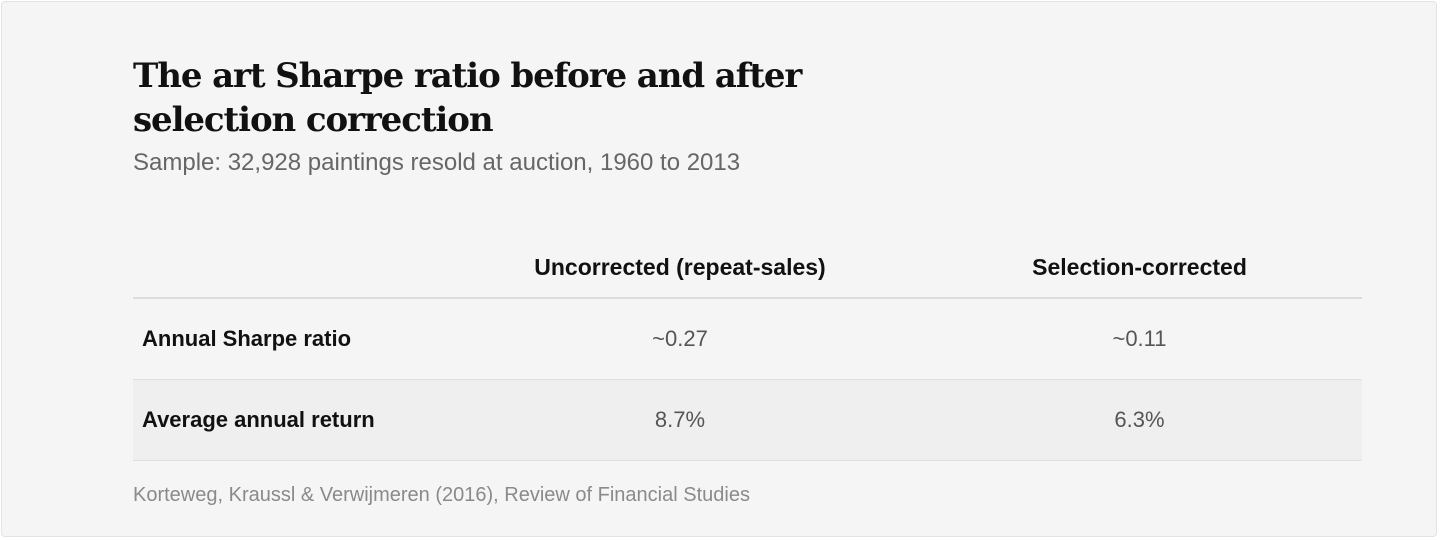 Image resolution: width=1440 pixels, height=540 pixels. I want to click on row-label-return: Average annual return, so click(288, 420).